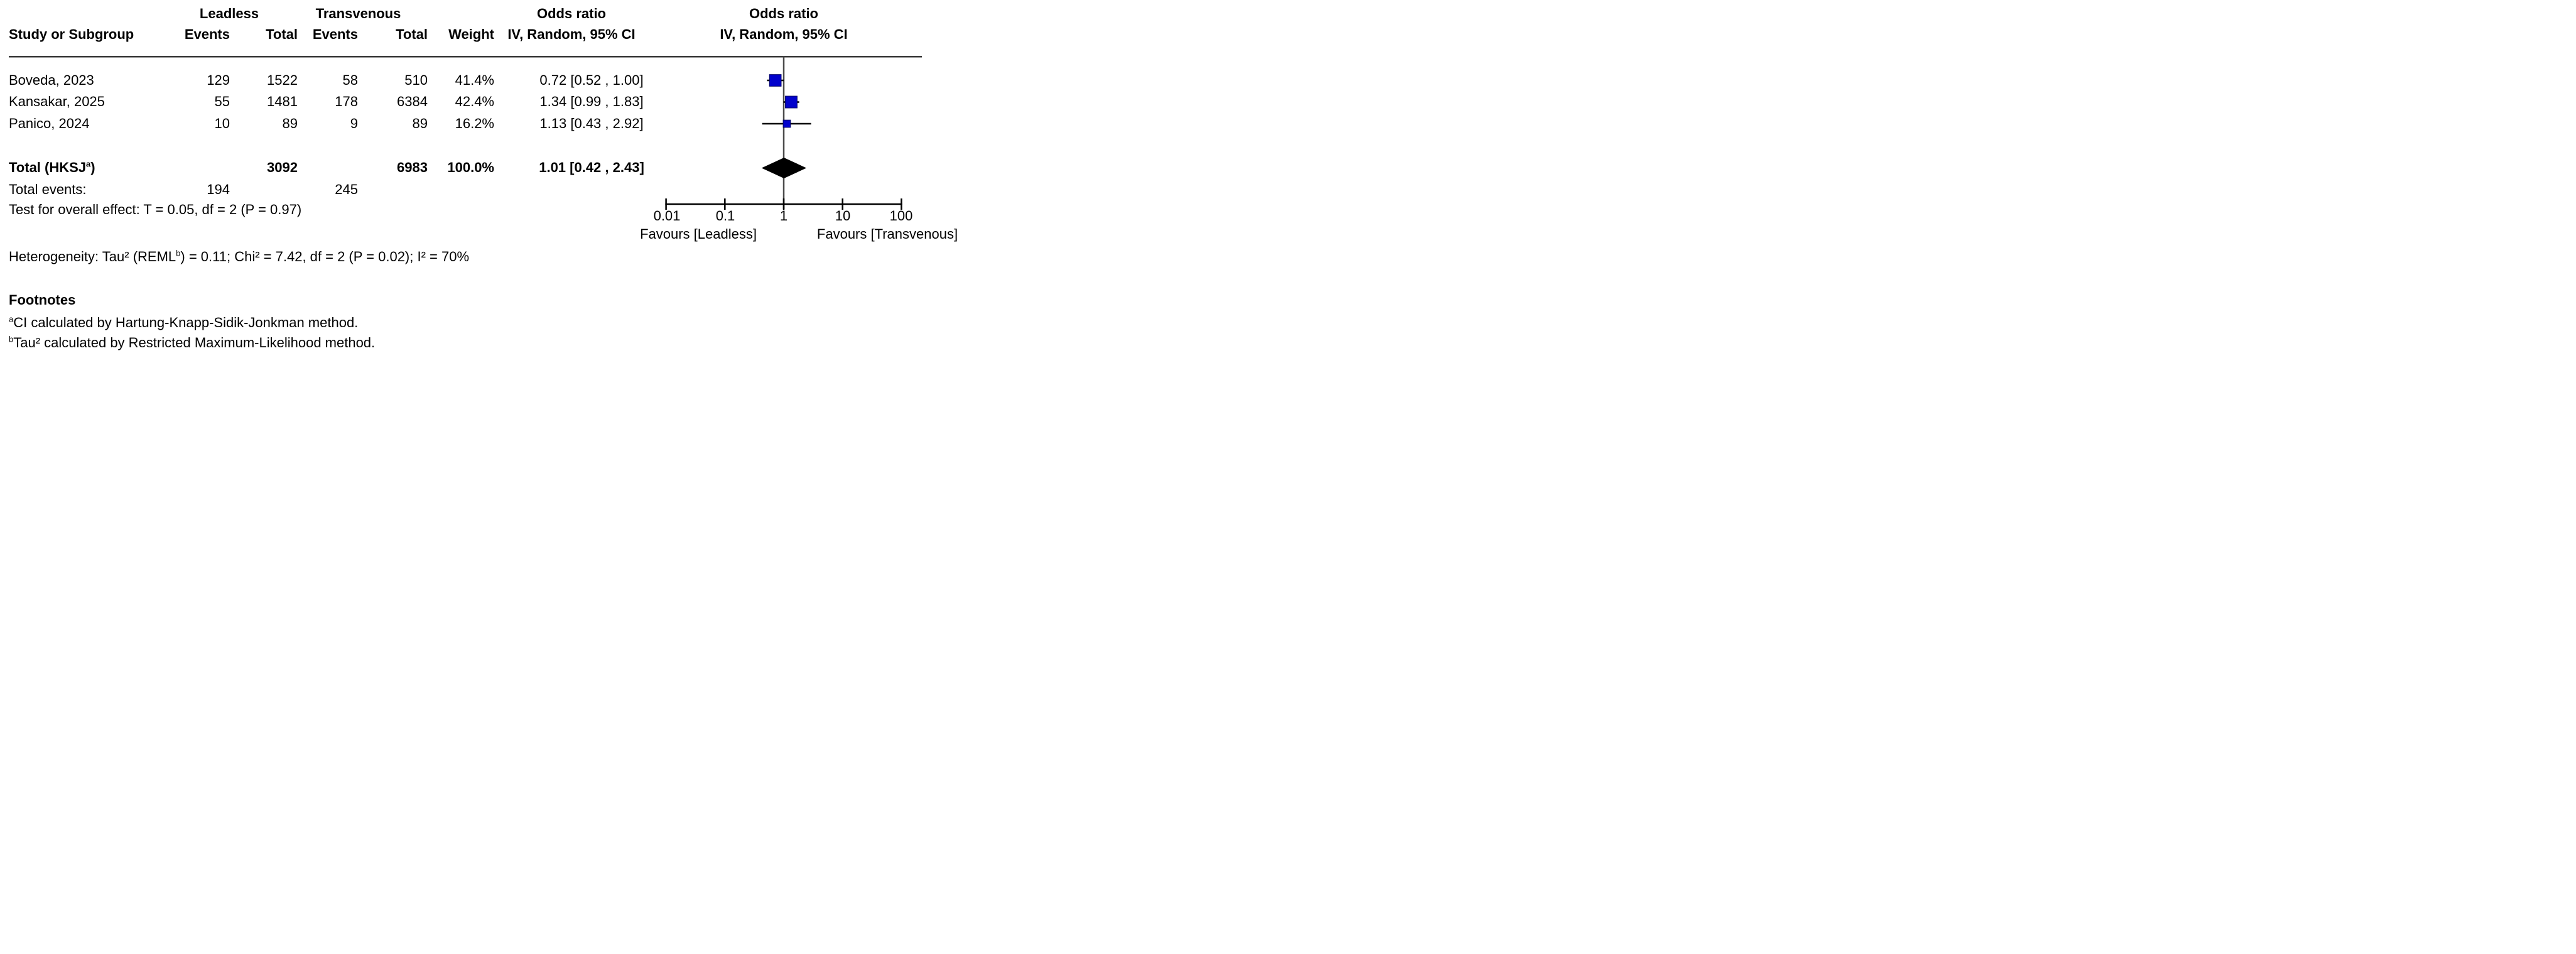 The width and height of the screenshot is (2576, 954). What do you see at coordinates (282, 167) in the screenshot?
I see `total-leadless-sum: 3092` at bounding box center [282, 167].